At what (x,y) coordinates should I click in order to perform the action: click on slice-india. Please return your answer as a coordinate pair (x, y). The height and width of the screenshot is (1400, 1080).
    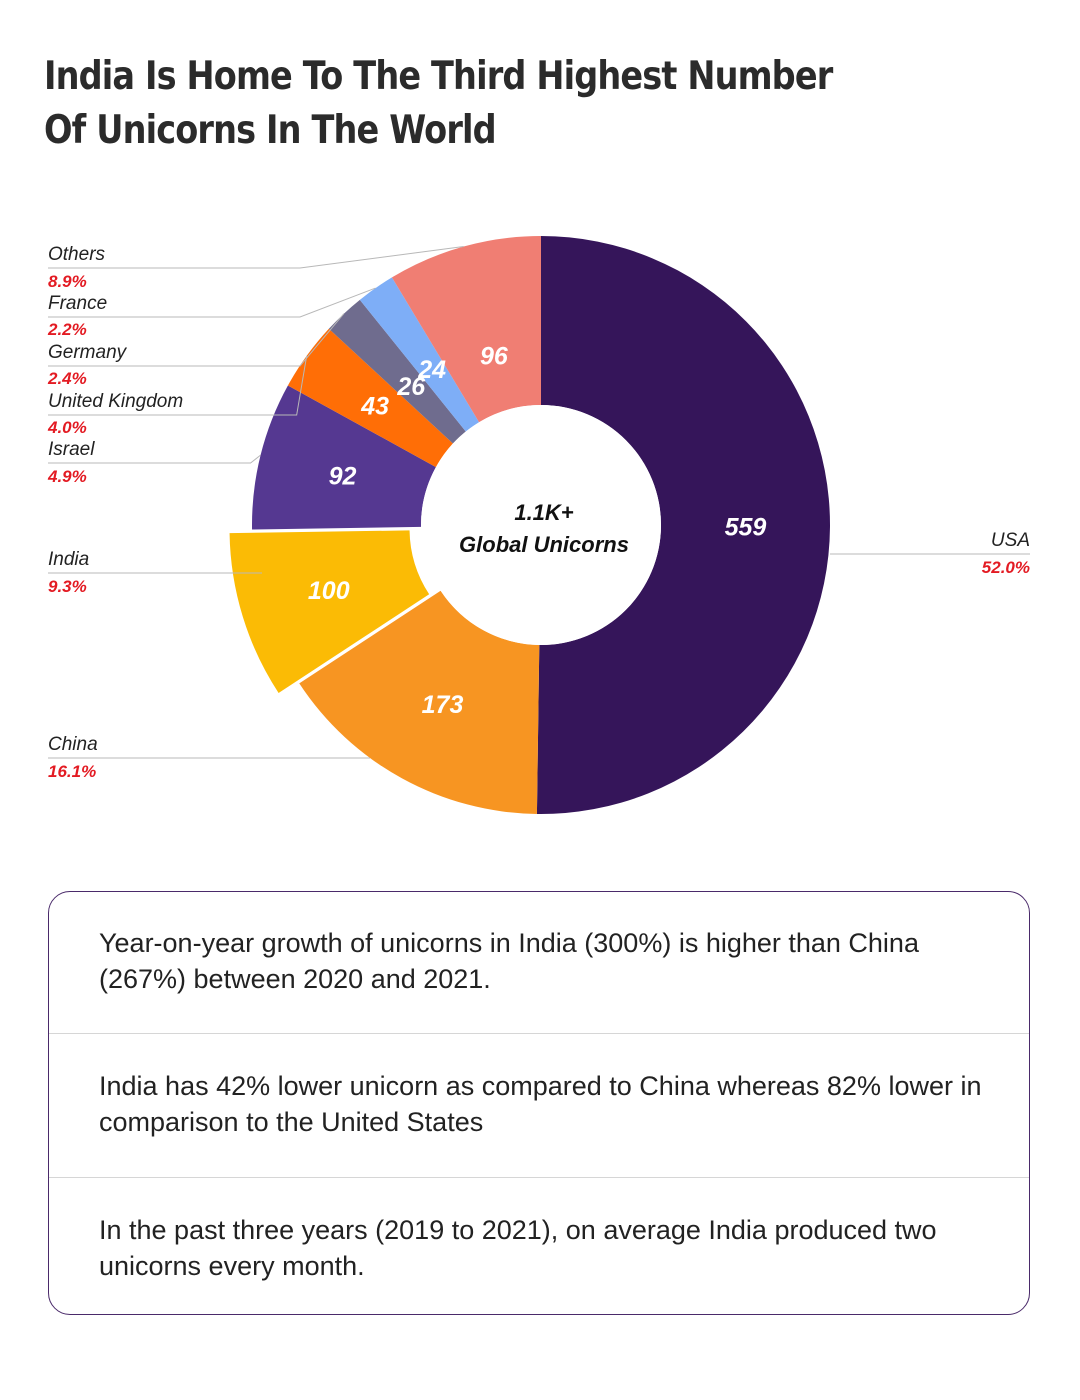
    Looking at the image, I should click on (329, 611).